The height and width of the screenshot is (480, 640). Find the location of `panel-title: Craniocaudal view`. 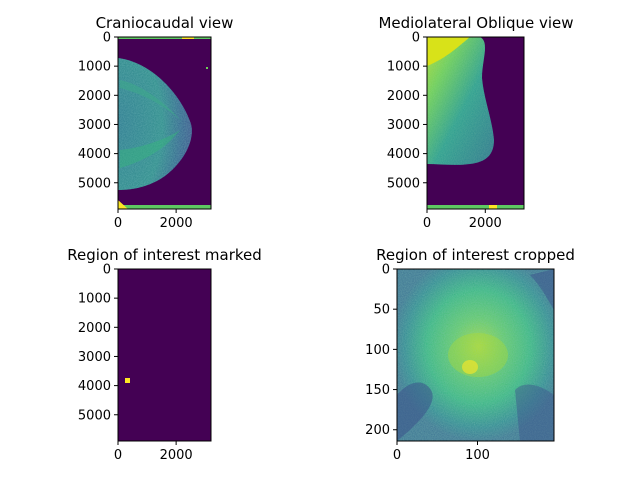

panel-title: Craniocaudal view is located at coordinates (165, 23).